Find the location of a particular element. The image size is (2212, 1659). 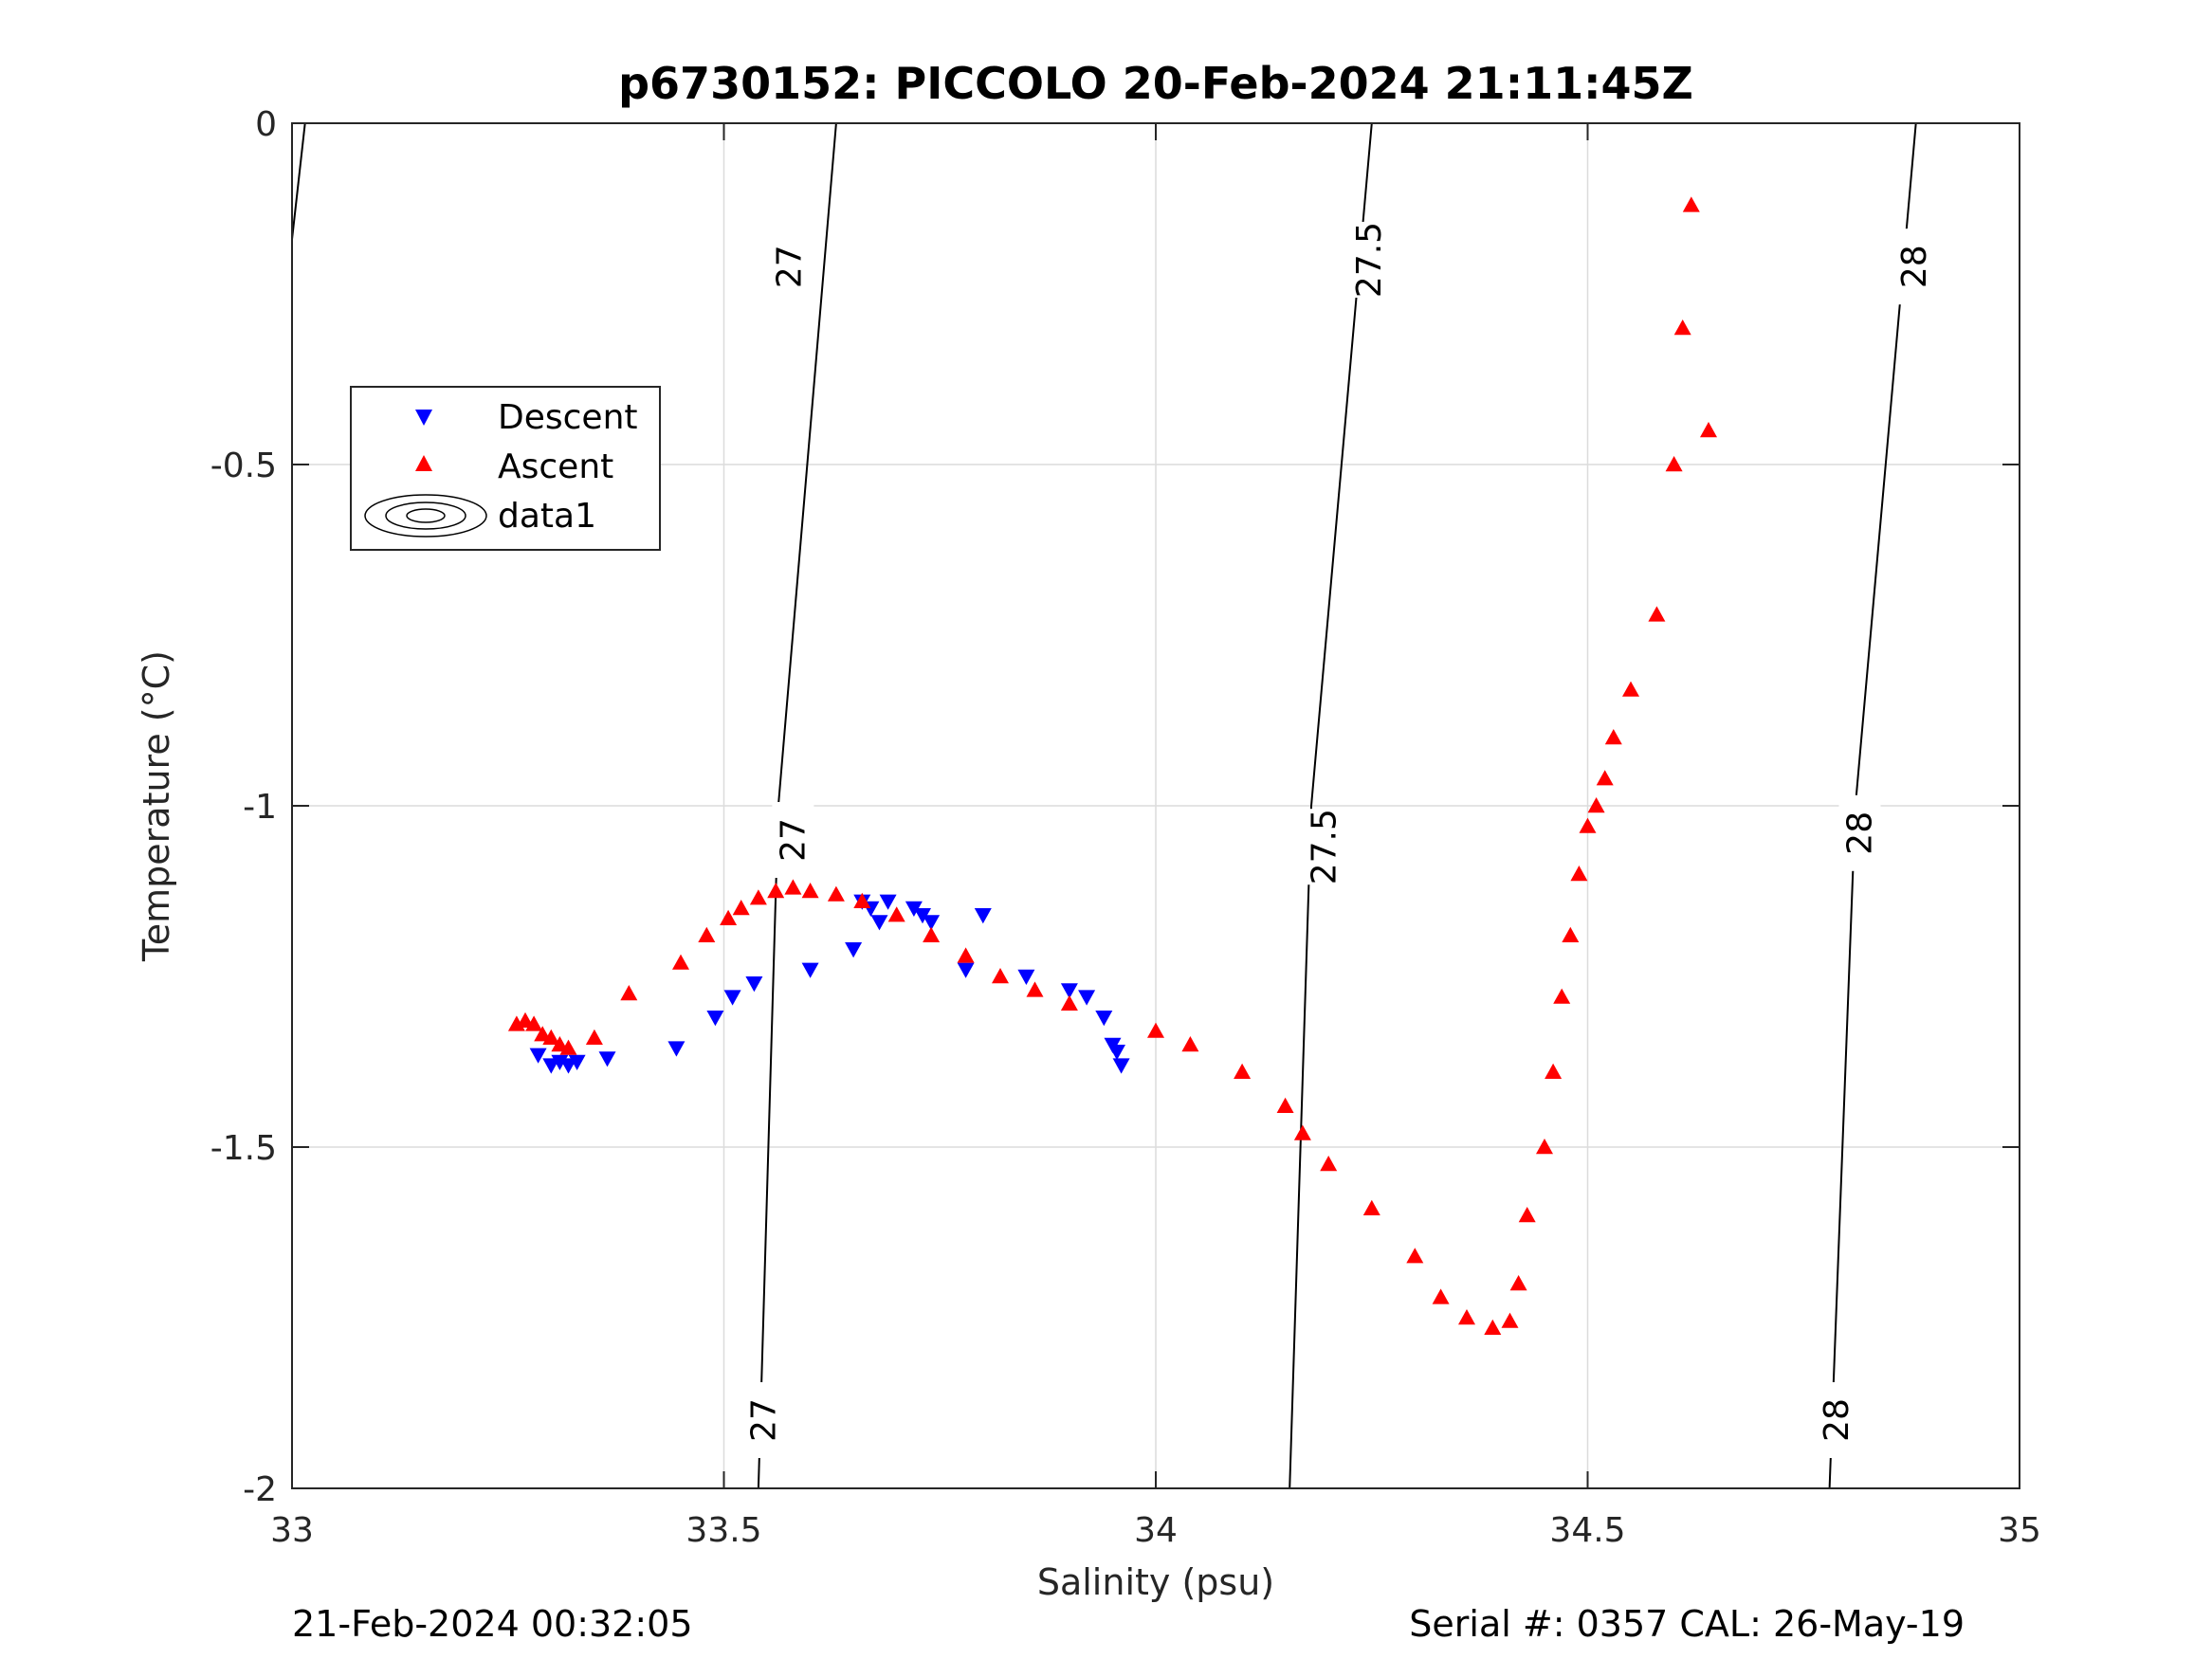

x-tick-label: 34 is located at coordinates (1156, 1530).